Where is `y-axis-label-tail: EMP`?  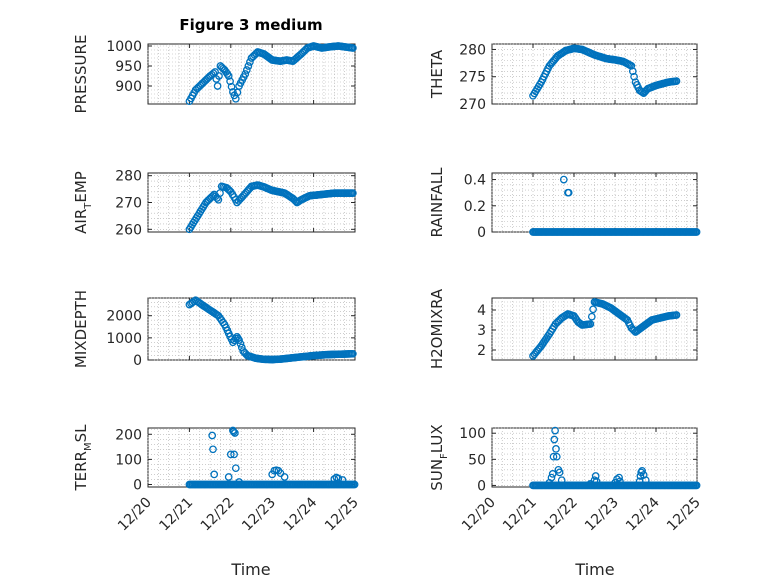 y-axis-label-tail: EMP is located at coordinates (81, 186).